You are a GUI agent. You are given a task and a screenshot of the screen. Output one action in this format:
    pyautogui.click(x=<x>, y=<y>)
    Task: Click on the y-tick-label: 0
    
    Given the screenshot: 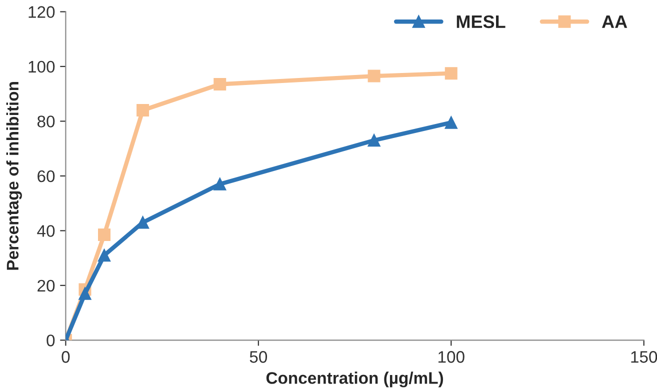 What is the action you would take?
    pyautogui.click(x=50, y=340)
    